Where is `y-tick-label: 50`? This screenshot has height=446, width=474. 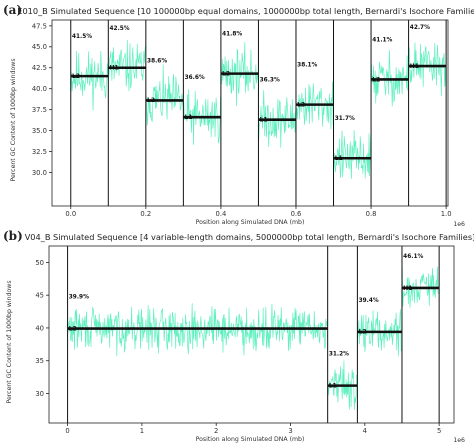
y-tick-label: 50 is located at coordinates (39, 263).